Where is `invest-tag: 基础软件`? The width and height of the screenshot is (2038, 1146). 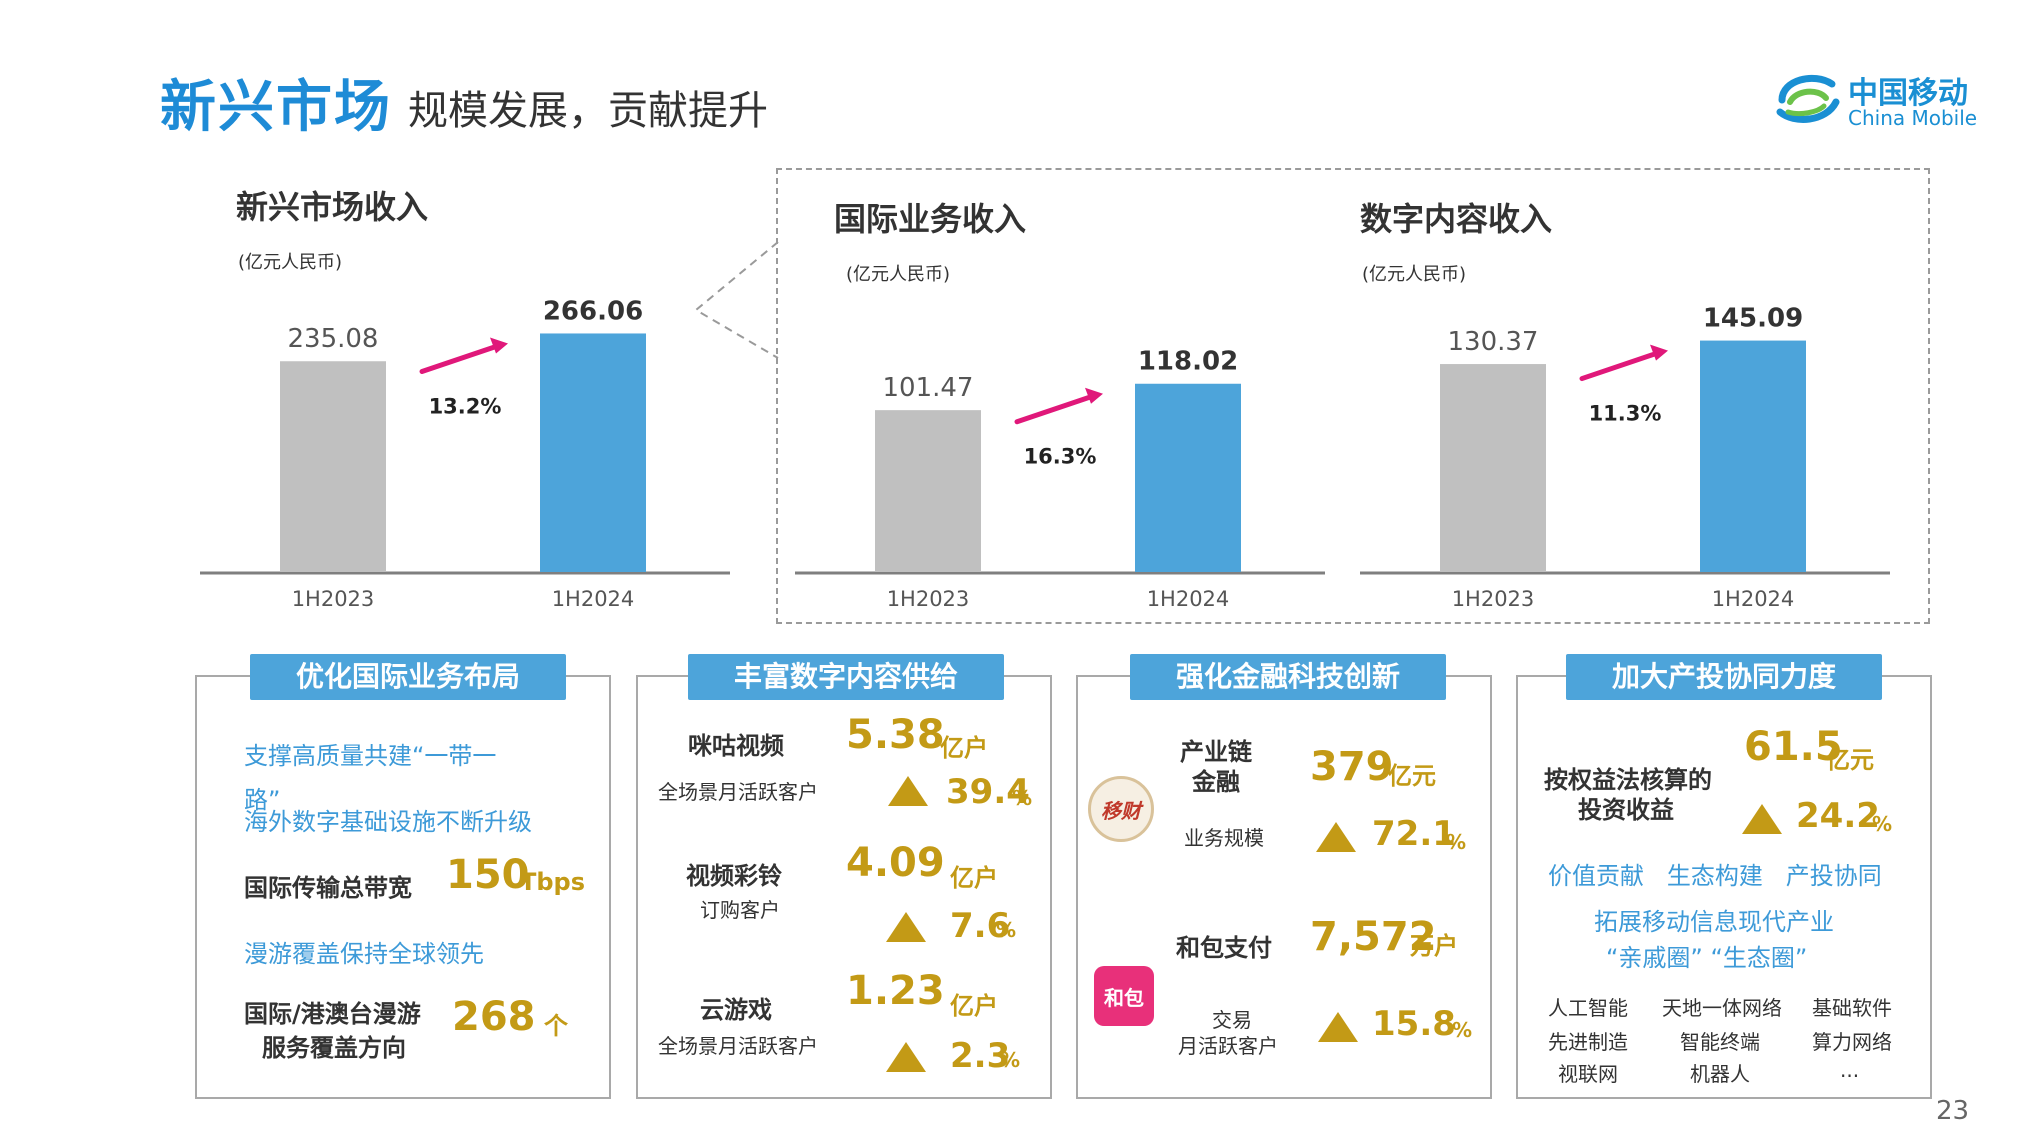
invest-tag: 基础软件 is located at coordinates (1852, 1008).